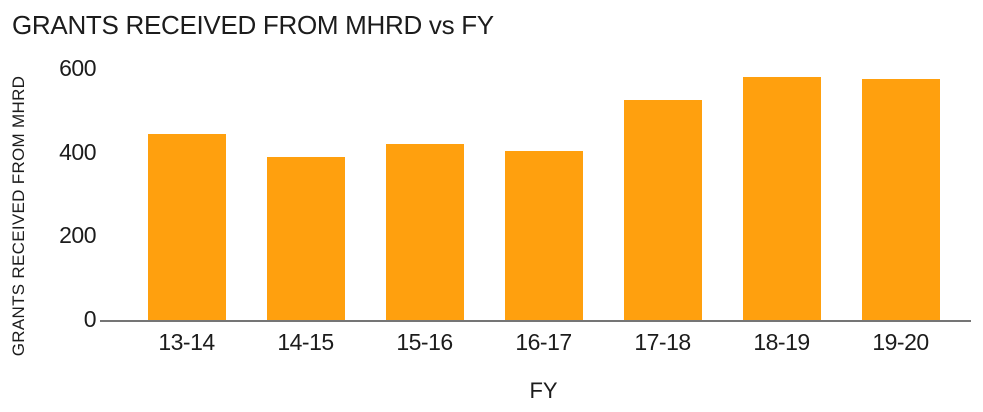  What do you see at coordinates (662, 342) in the screenshot?
I see `x-tick-label: 17-18` at bounding box center [662, 342].